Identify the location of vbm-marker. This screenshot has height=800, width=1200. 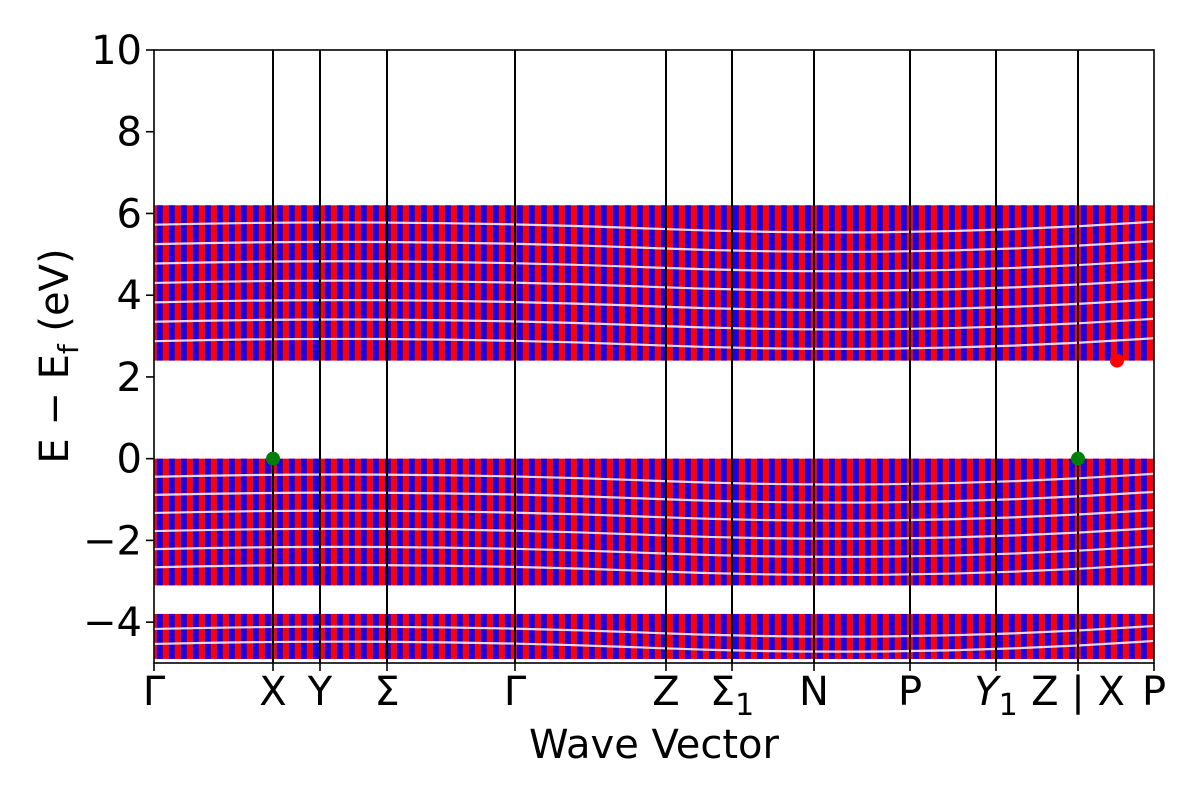
(273, 458).